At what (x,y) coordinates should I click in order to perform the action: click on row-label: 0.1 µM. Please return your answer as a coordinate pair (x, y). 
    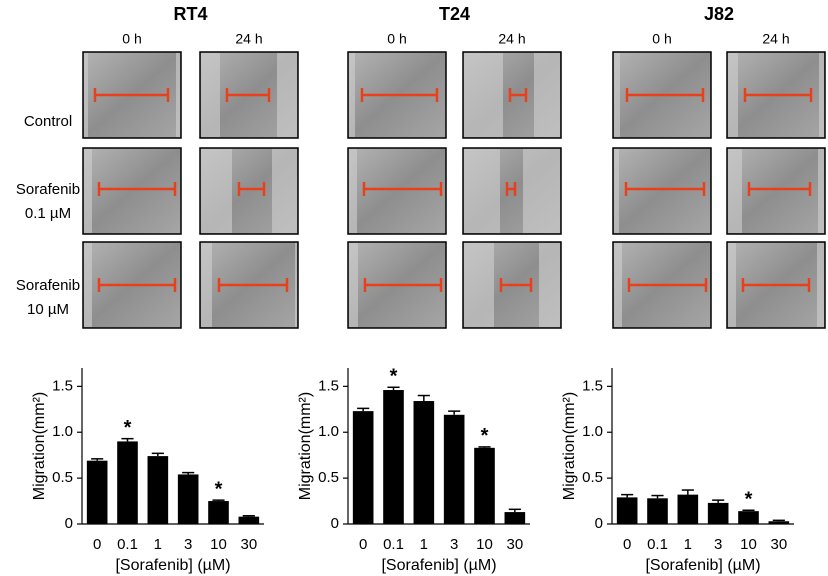
    Looking at the image, I should click on (48, 213).